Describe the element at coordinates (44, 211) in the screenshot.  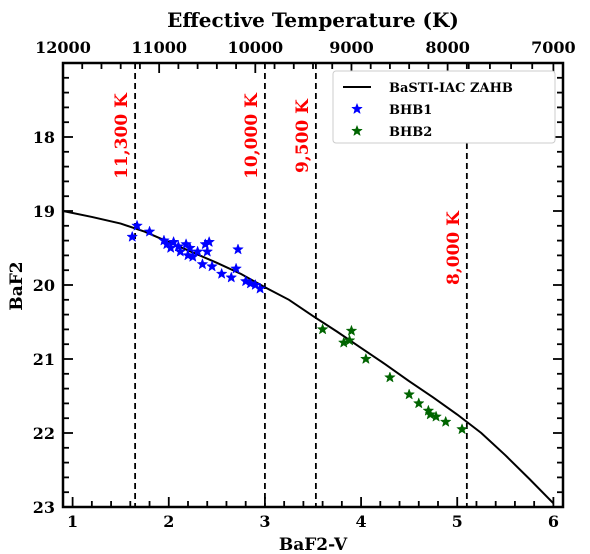
I see `y-tick-label: 19` at that location.